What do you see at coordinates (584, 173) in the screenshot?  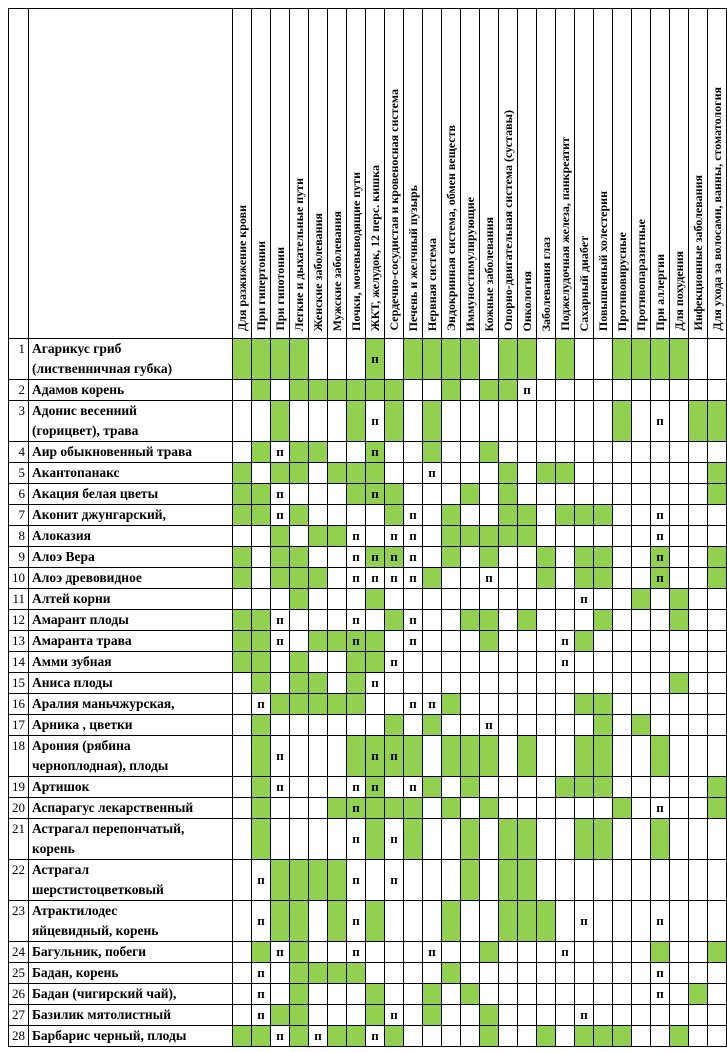 I see `column-header: Сахарный диабет` at bounding box center [584, 173].